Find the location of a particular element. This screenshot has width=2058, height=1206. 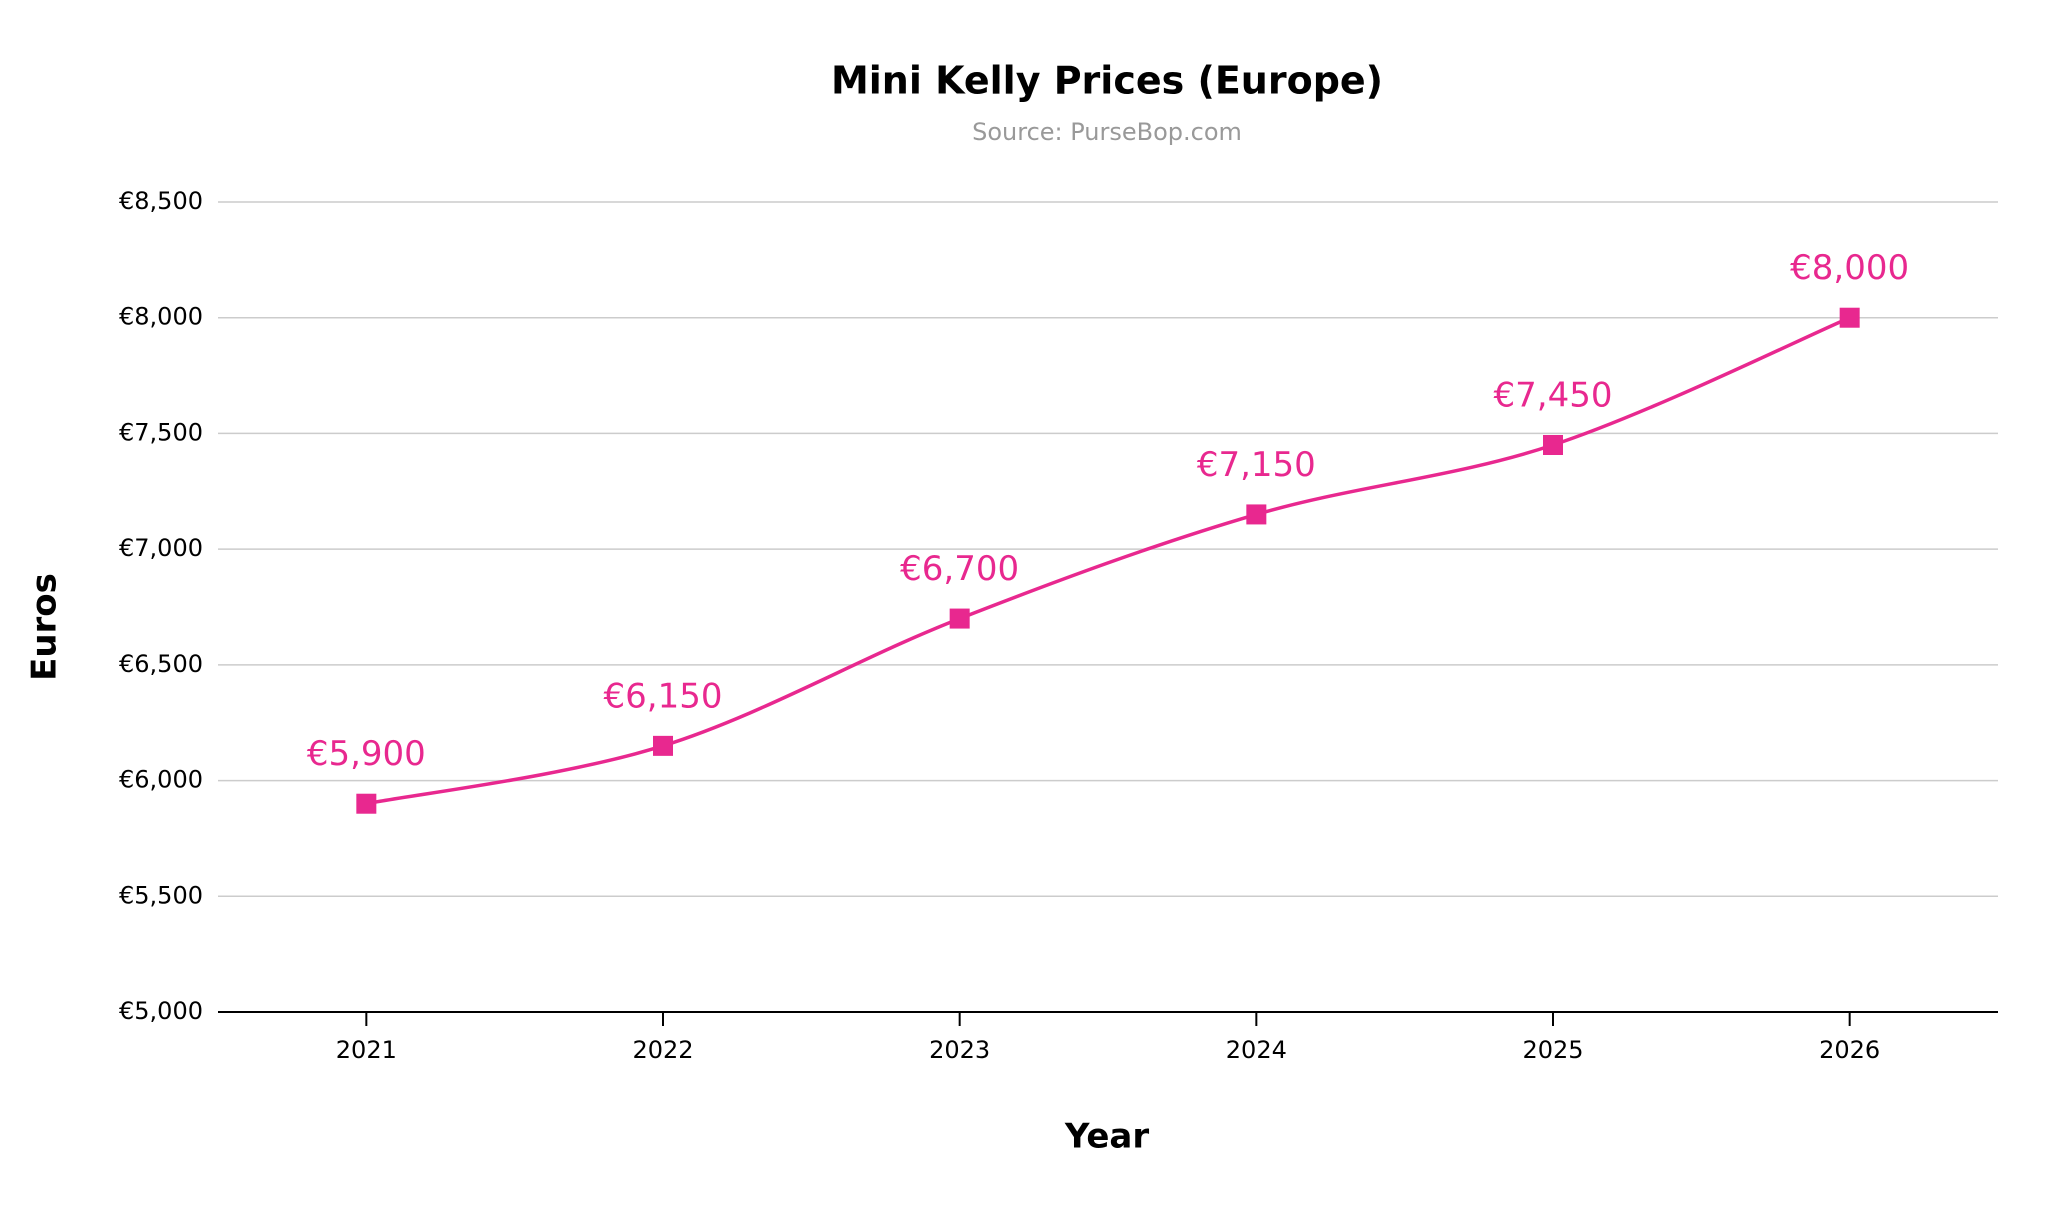

x-axis-title: Year is located at coordinates (1107, 1137).